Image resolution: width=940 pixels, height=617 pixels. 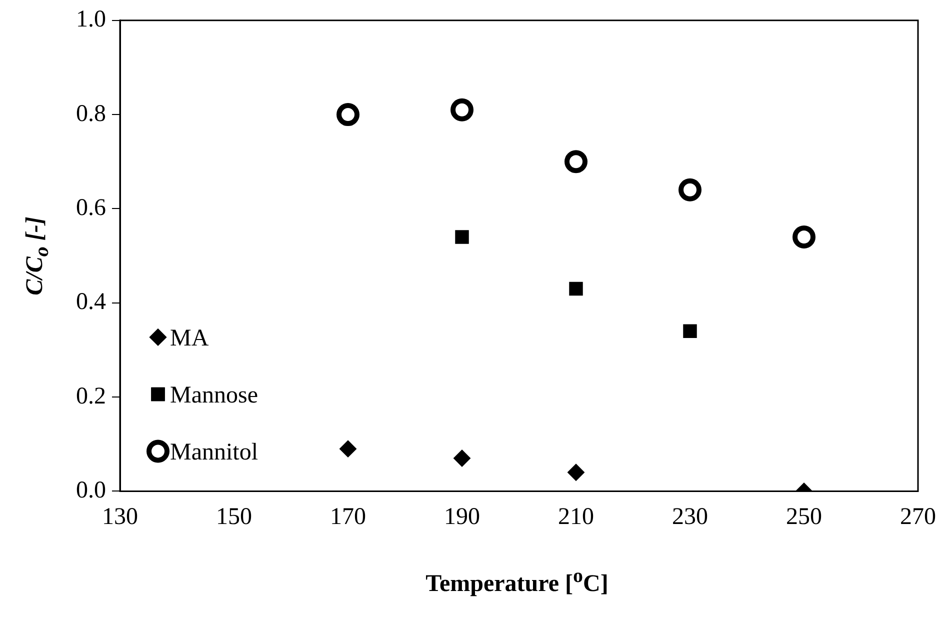 What do you see at coordinates (91, 208) in the screenshot?
I see `y-tick-label: 0.6` at bounding box center [91, 208].